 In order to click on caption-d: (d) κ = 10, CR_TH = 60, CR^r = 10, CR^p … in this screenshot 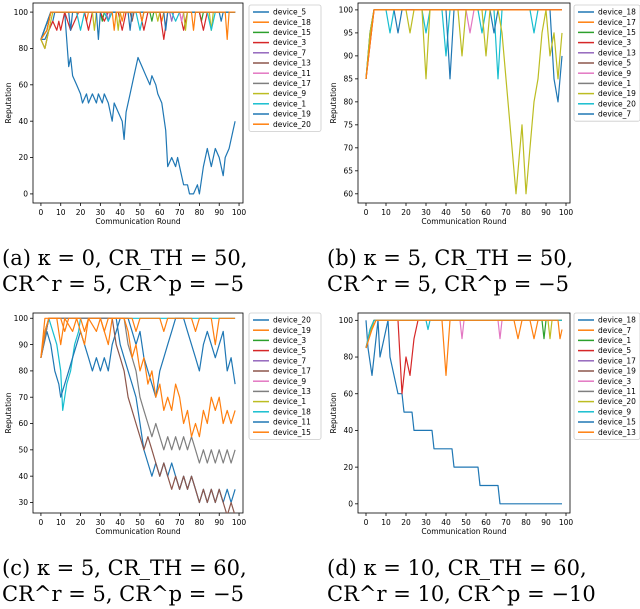, I will do `click(461, 581)`.